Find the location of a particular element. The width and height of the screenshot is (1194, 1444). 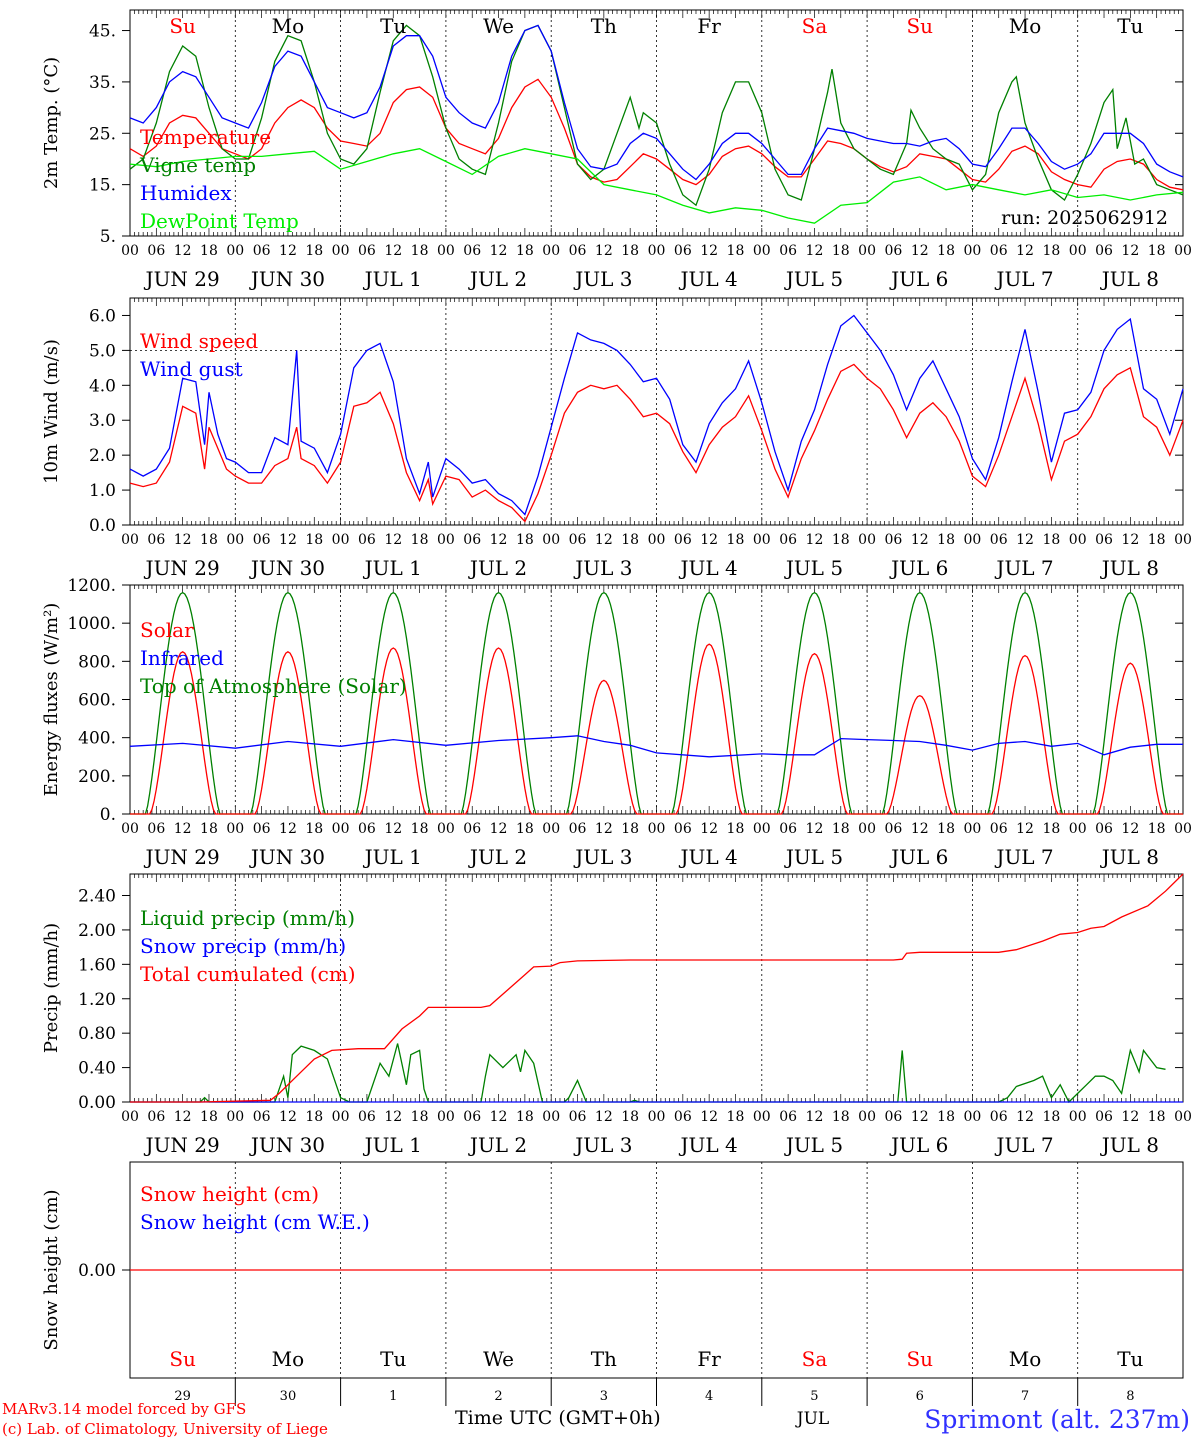

legend-entry: Humidex is located at coordinates (186, 193).